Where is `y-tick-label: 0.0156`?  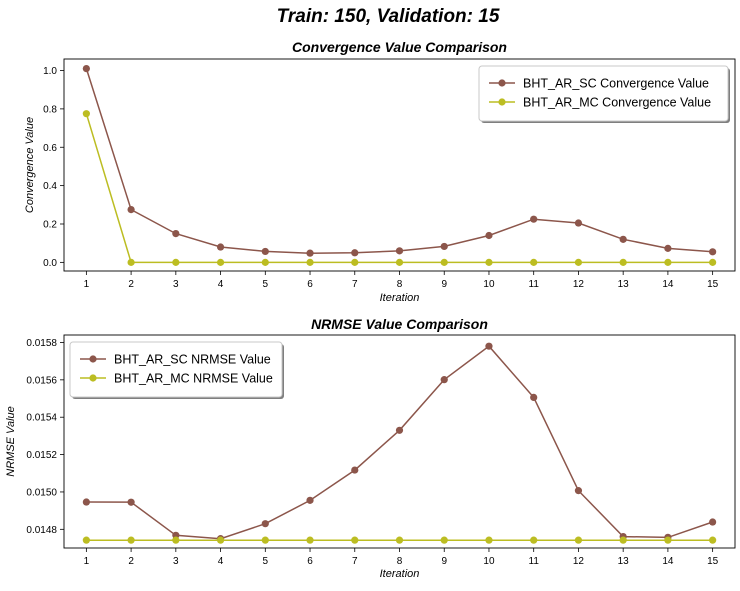 y-tick-label: 0.0156 is located at coordinates (41, 380).